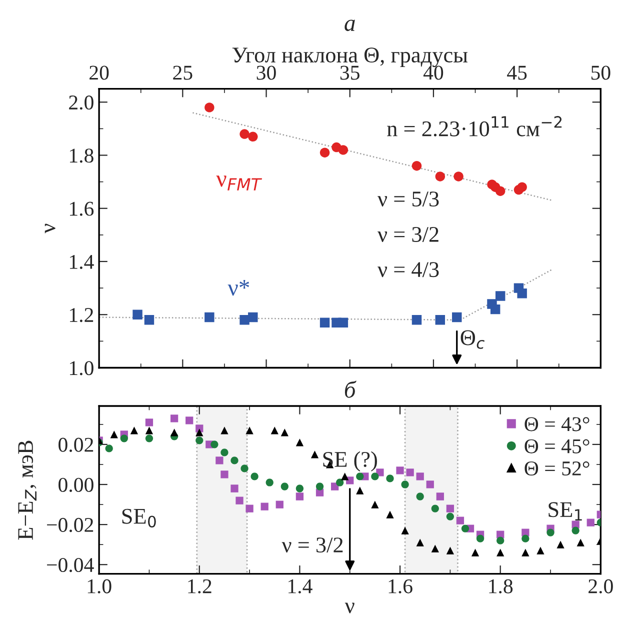  I want to click on y-tick-label: 2.0, so click(81, 103).